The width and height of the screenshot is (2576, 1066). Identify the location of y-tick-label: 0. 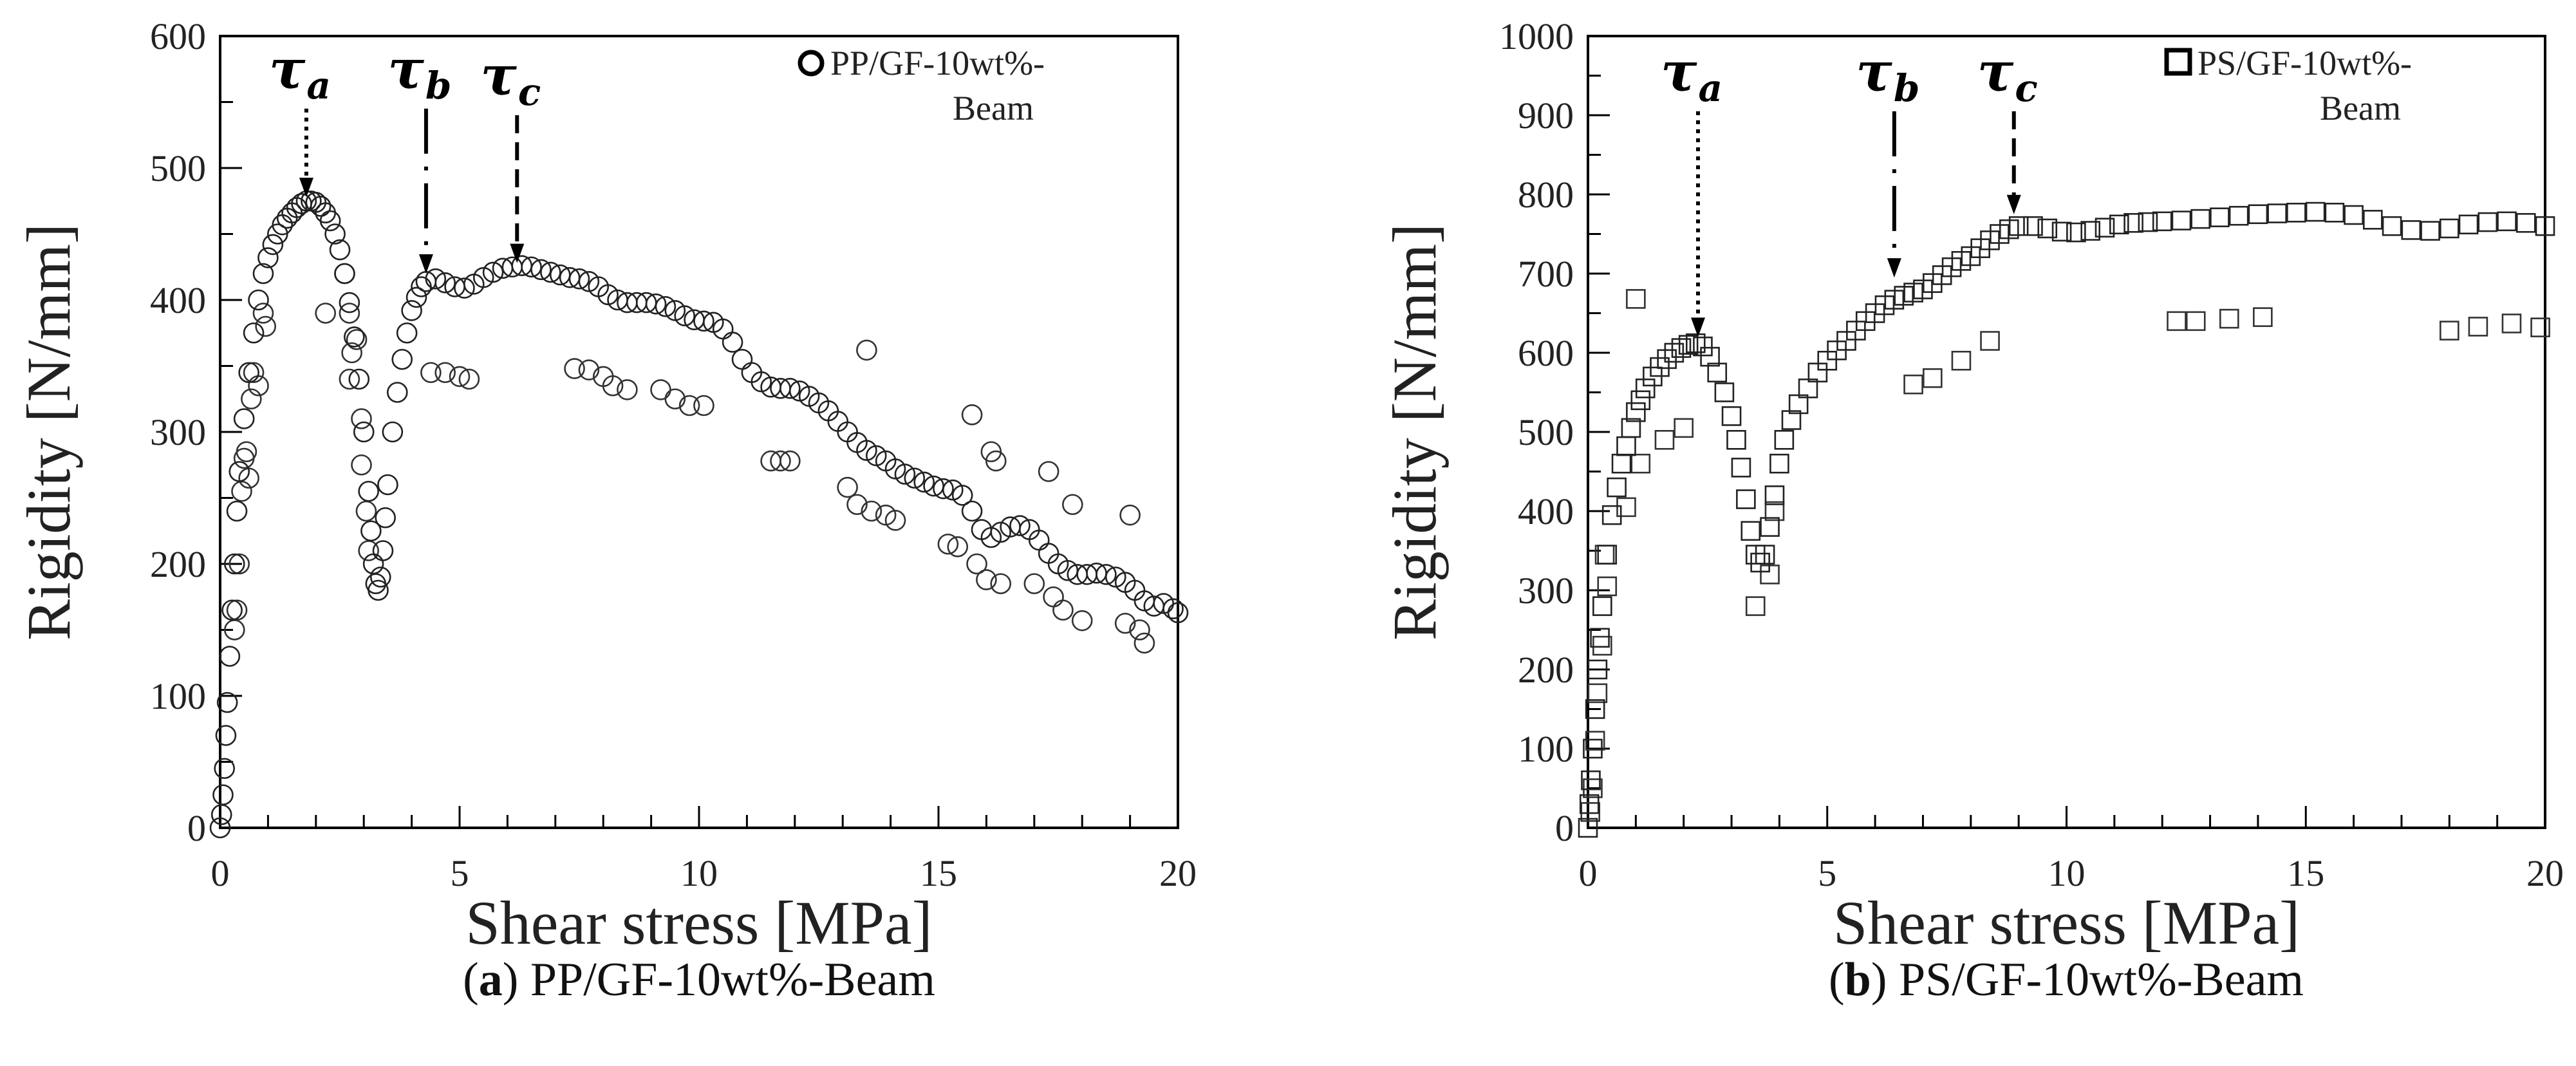
(196, 828).